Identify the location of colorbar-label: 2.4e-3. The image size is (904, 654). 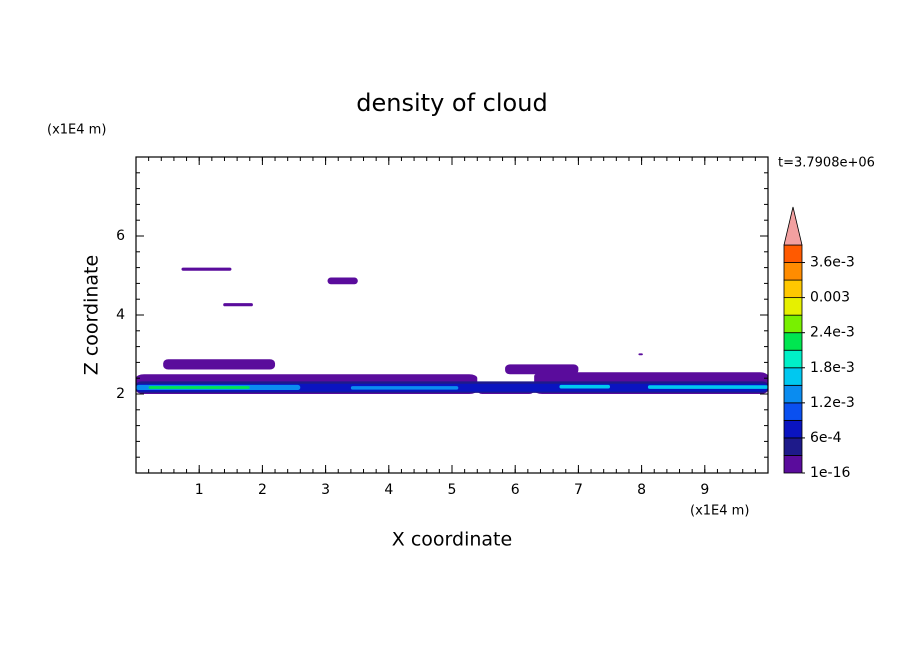
(832, 333).